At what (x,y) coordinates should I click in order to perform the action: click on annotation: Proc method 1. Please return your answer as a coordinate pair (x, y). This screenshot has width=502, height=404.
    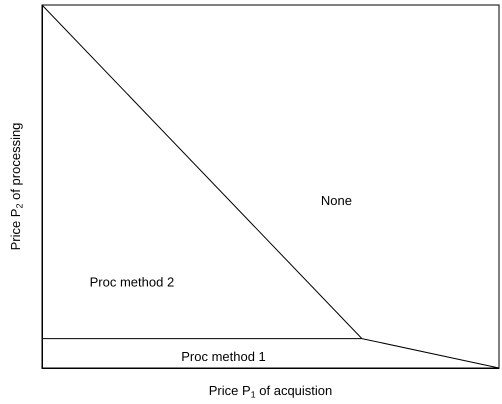
    Looking at the image, I should click on (223, 356).